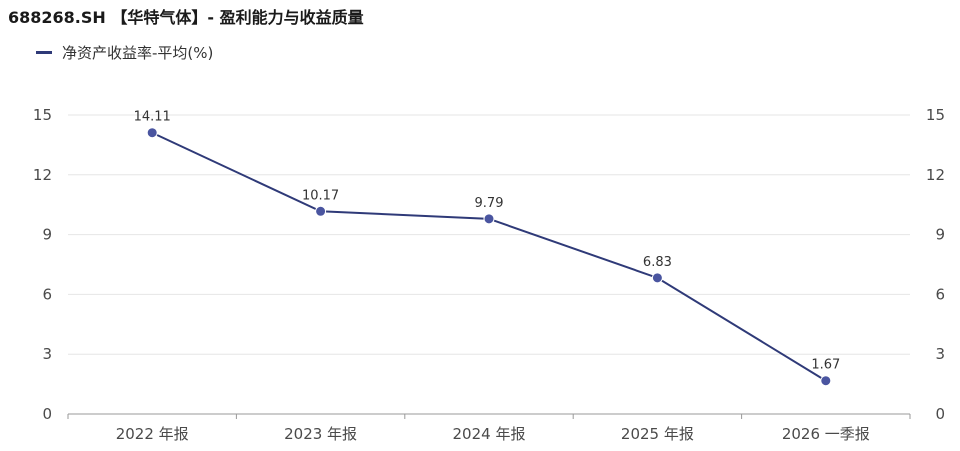  What do you see at coordinates (152, 434) in the screenshot?
I see `x-tick-label: 2022 年报` at bounding box center [152, 434].